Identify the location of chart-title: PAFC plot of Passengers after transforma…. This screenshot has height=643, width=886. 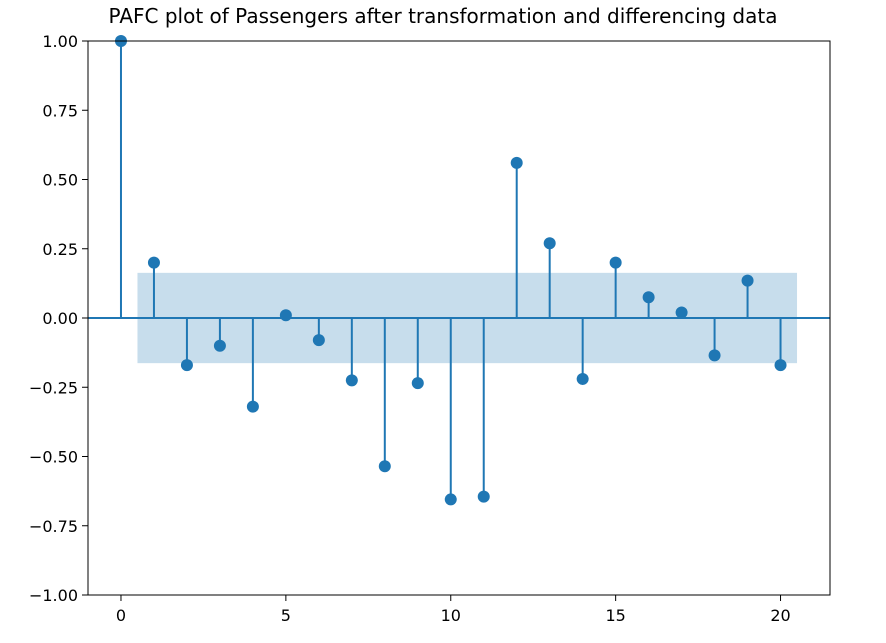
(443, 16).